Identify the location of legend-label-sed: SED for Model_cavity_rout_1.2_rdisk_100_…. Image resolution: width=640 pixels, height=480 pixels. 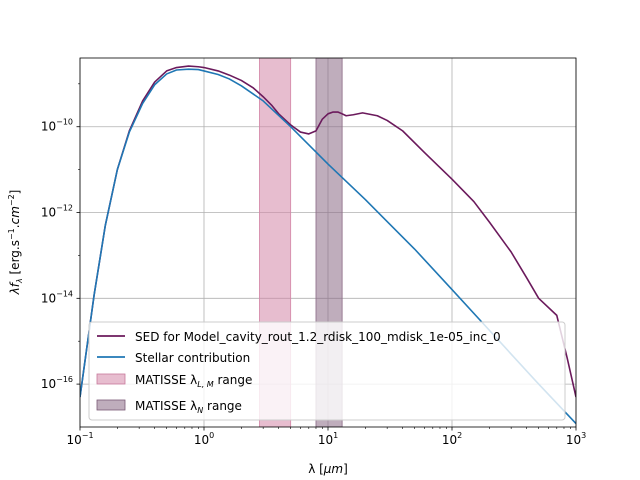
(318, 337).